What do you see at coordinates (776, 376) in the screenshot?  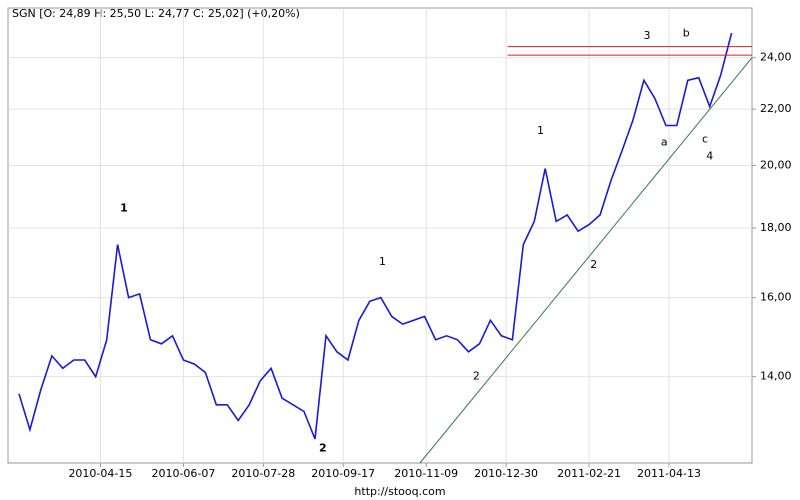 I see `y-tick-label: 14,00` at bounding box center [776, 376].